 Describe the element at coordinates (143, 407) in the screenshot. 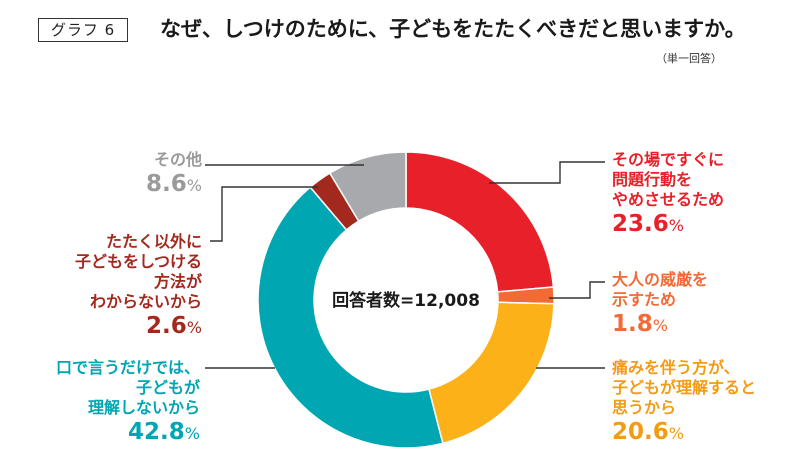

I see `slice-label-line: 理解しないから` at that location.